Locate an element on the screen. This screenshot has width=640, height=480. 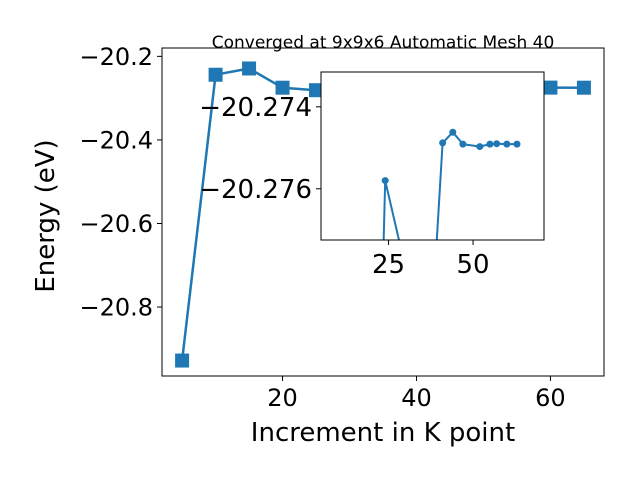
inset-plot-frame is located at coordinates (432, 156).